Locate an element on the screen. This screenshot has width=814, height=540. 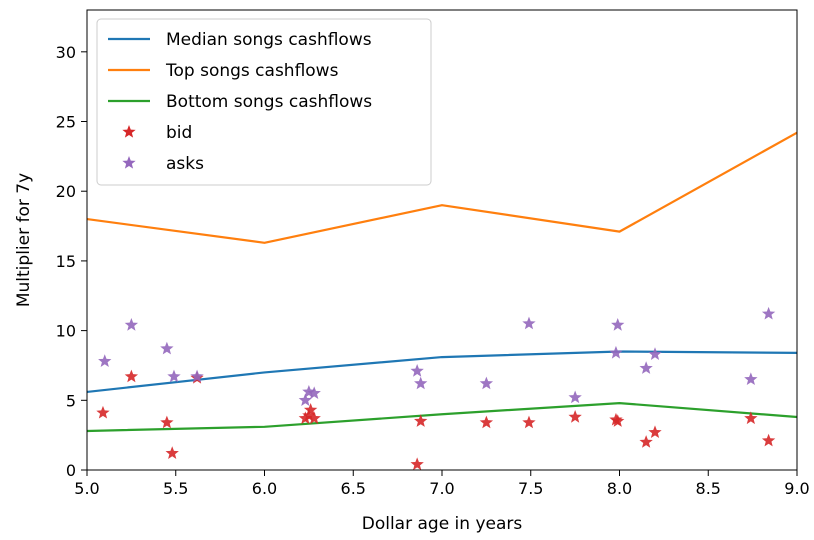
y-tick-label: 5 is located at coordinates (71, 400).